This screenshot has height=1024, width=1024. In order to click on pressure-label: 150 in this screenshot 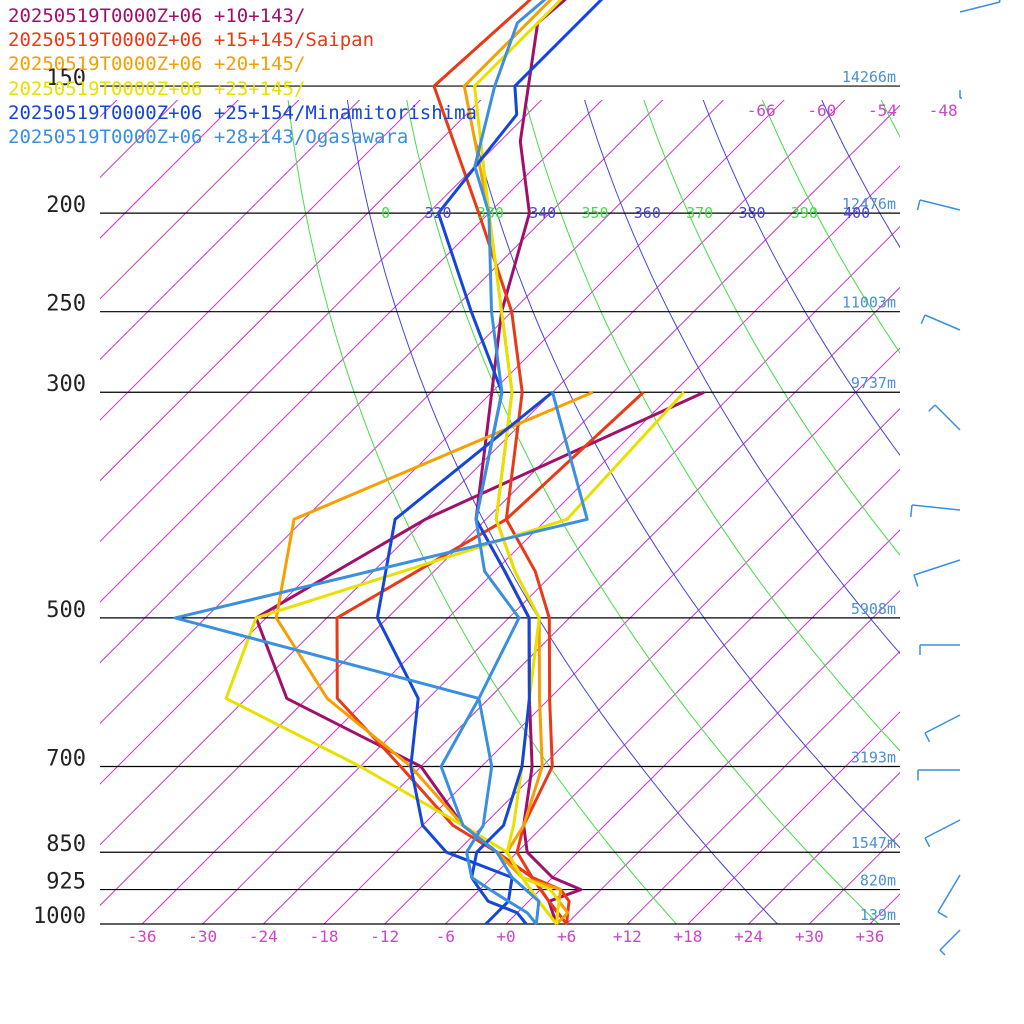, I will do `click(66, 78)`.